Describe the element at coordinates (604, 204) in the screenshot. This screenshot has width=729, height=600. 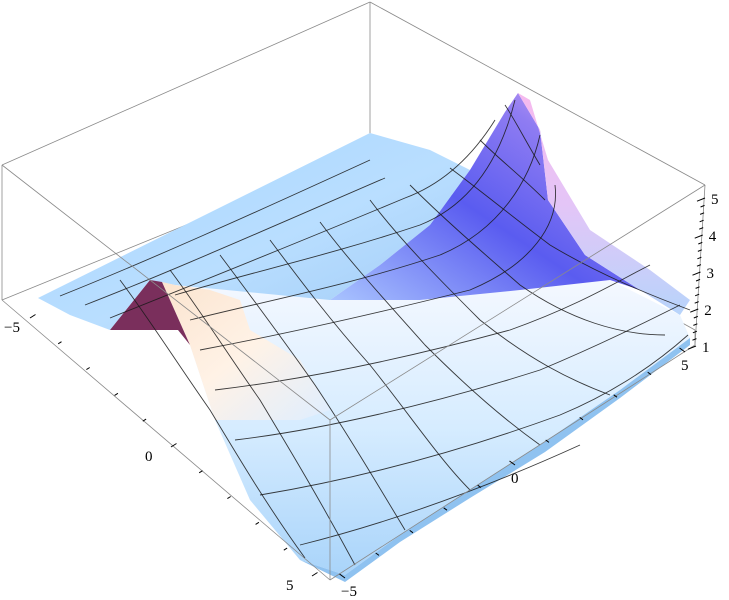
I see `surface-right-flank` at that location.